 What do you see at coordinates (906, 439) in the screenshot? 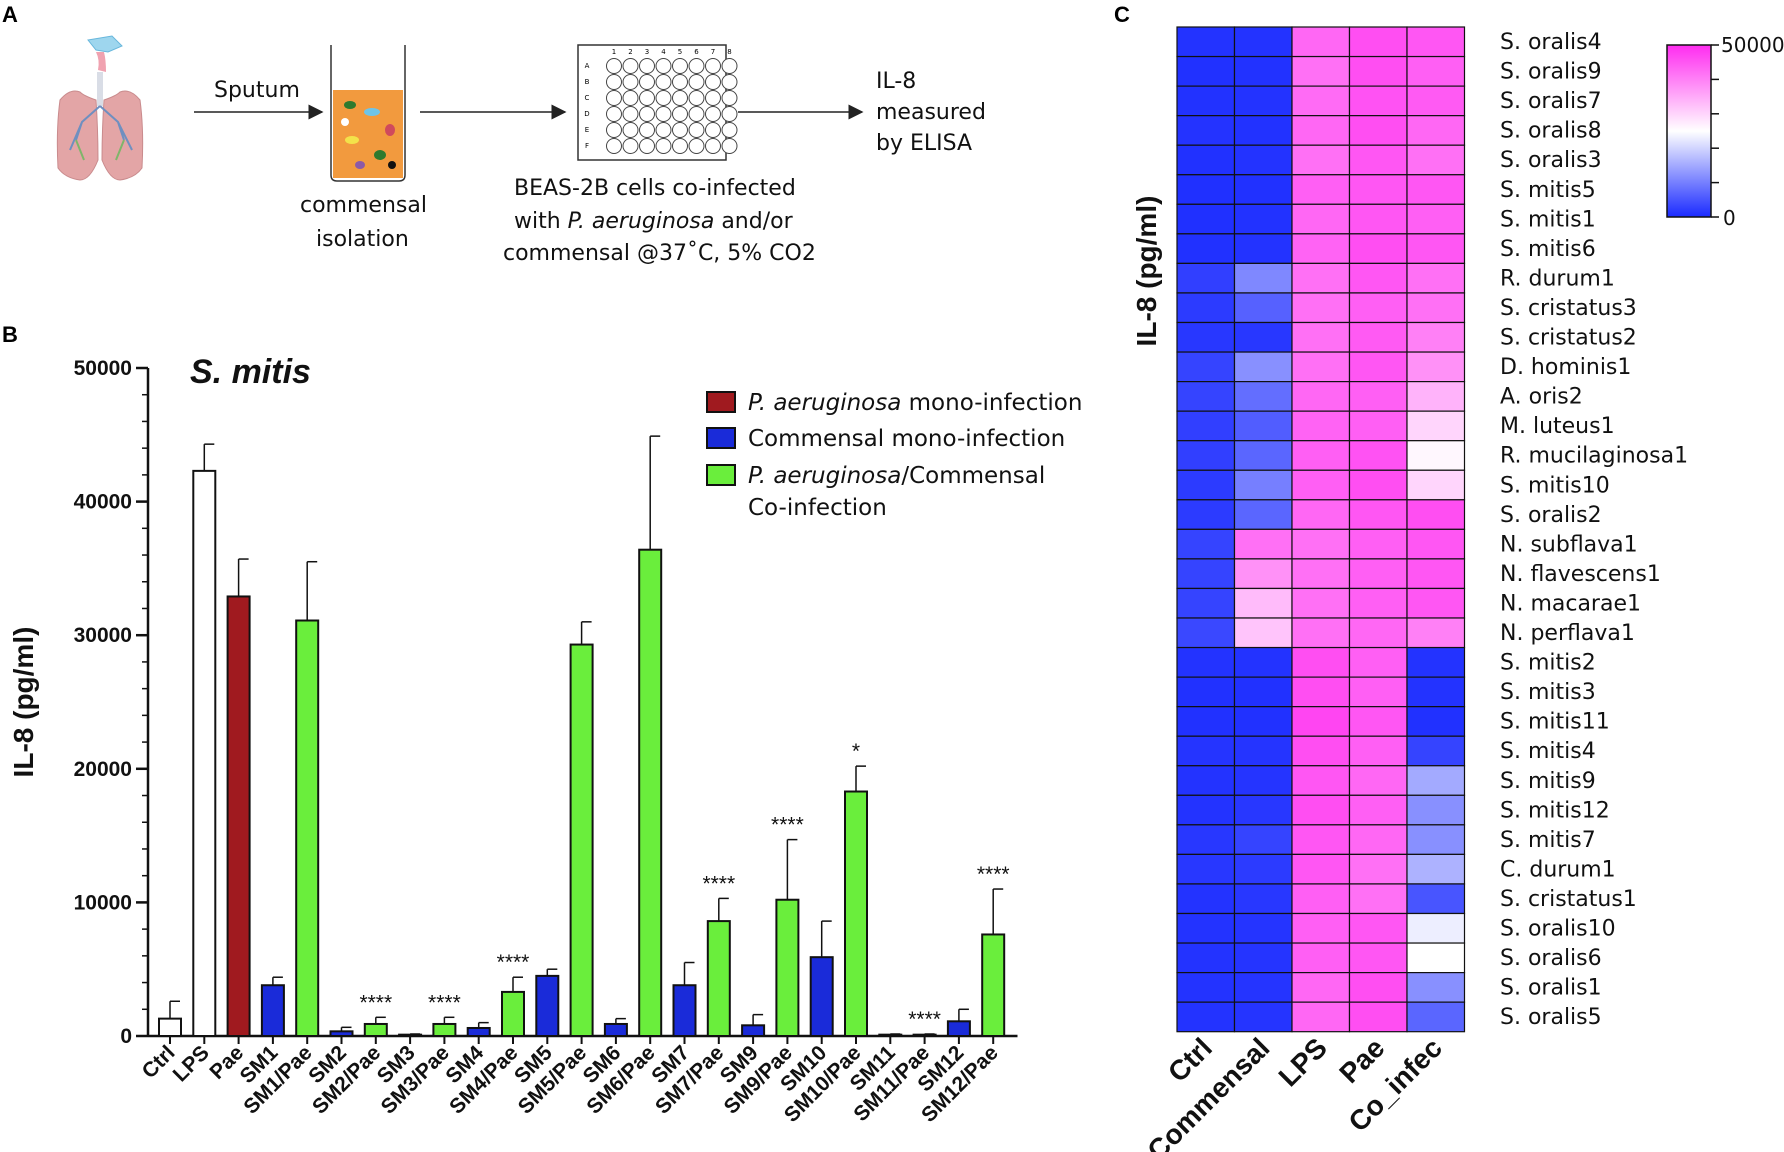
I see `legend-label: Commensal mono-infection` at bounding box center [906, 439].